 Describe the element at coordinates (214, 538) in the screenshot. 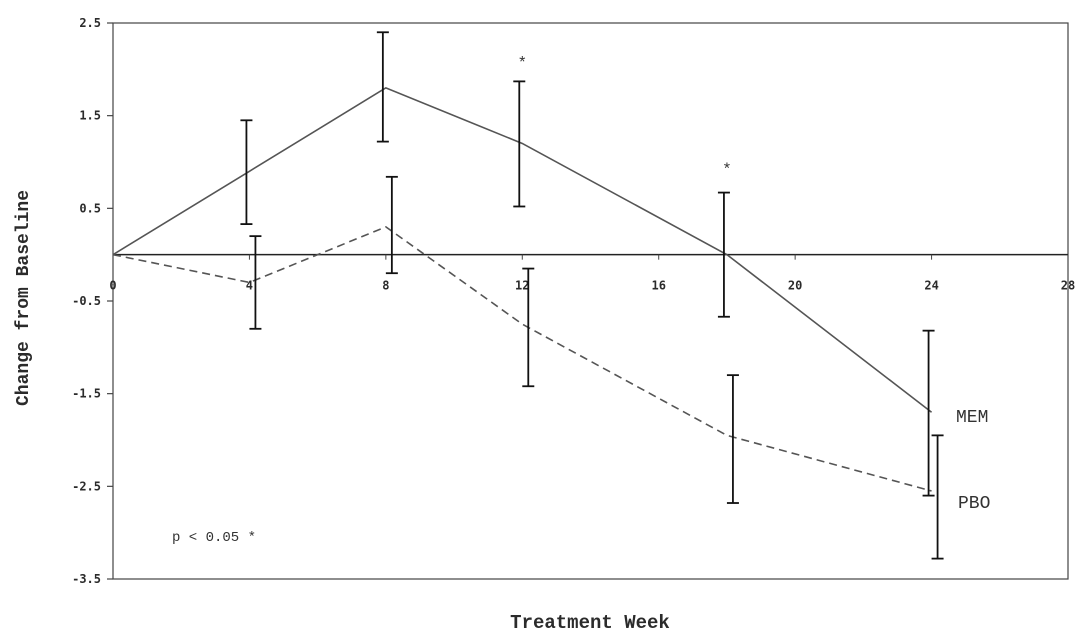

I see `p-value-annotation: p < 0.05 *` at that location.